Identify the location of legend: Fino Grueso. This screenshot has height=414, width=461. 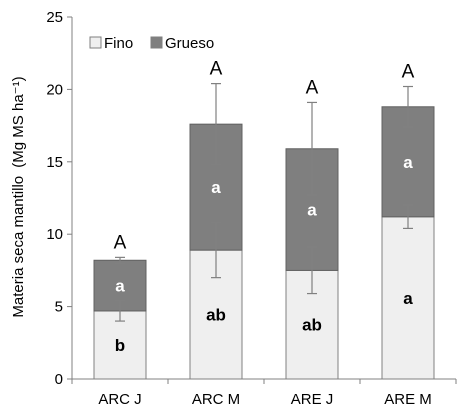
(151, 43).